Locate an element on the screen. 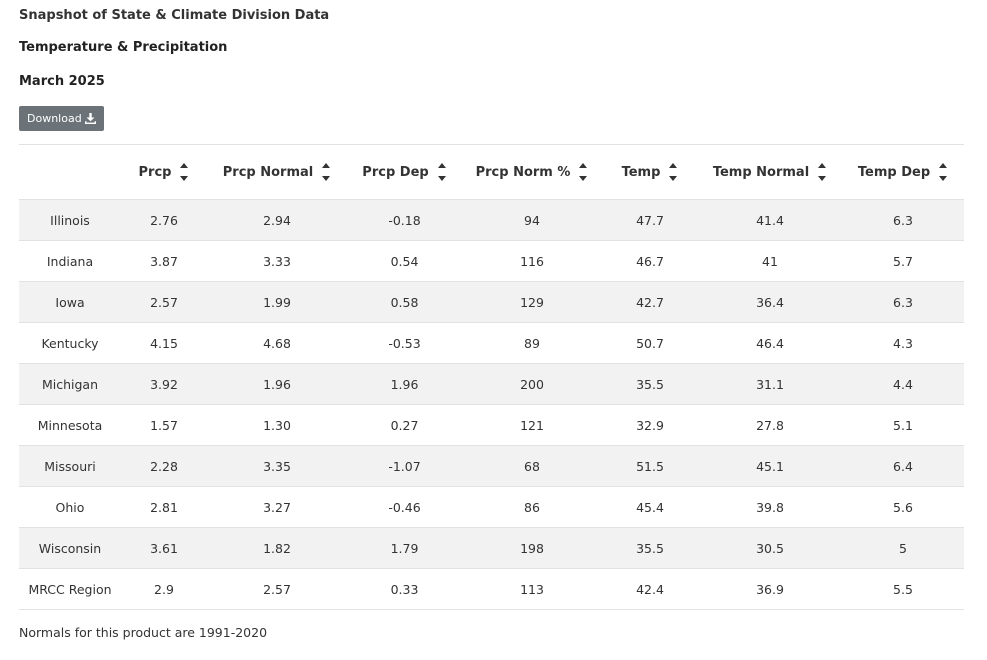 The height and width of the screenshot is (660, 987). table-cell: 35.5 is located at coordinates (650, 548).